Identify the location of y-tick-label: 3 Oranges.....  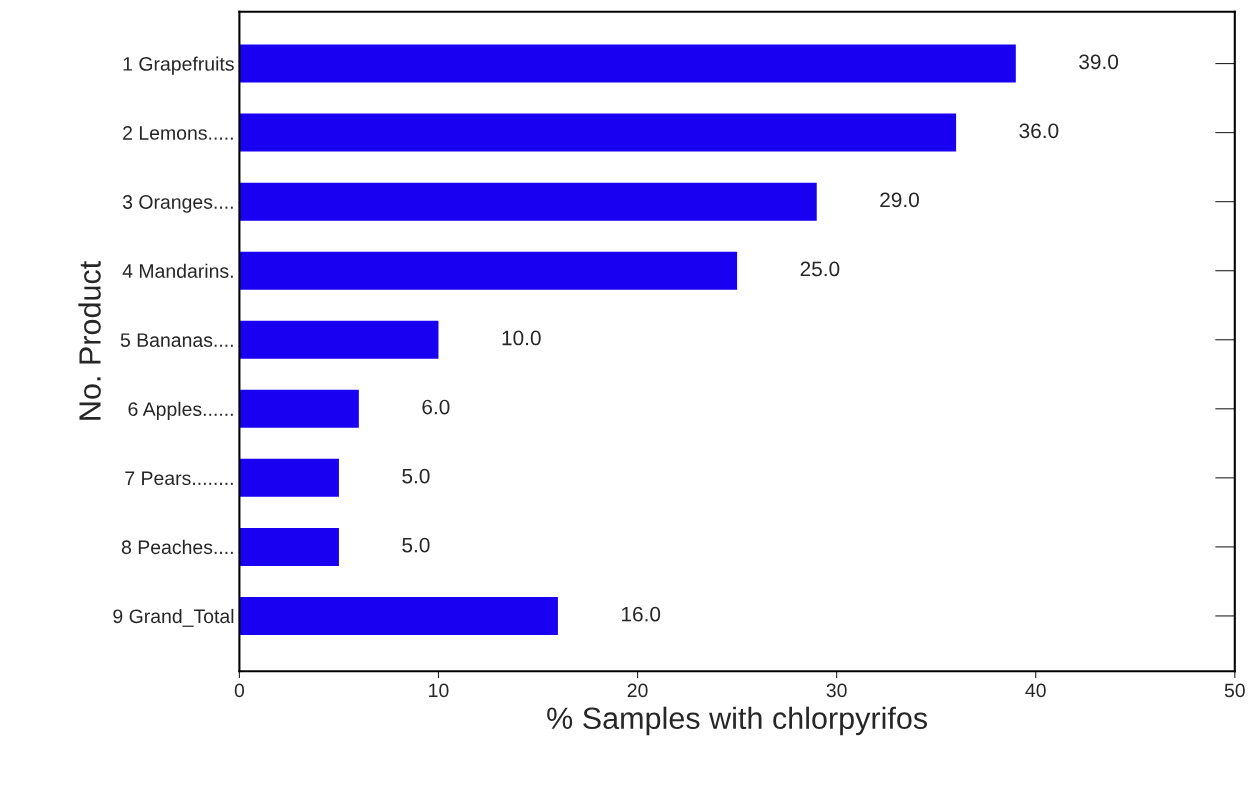
(177, 204).